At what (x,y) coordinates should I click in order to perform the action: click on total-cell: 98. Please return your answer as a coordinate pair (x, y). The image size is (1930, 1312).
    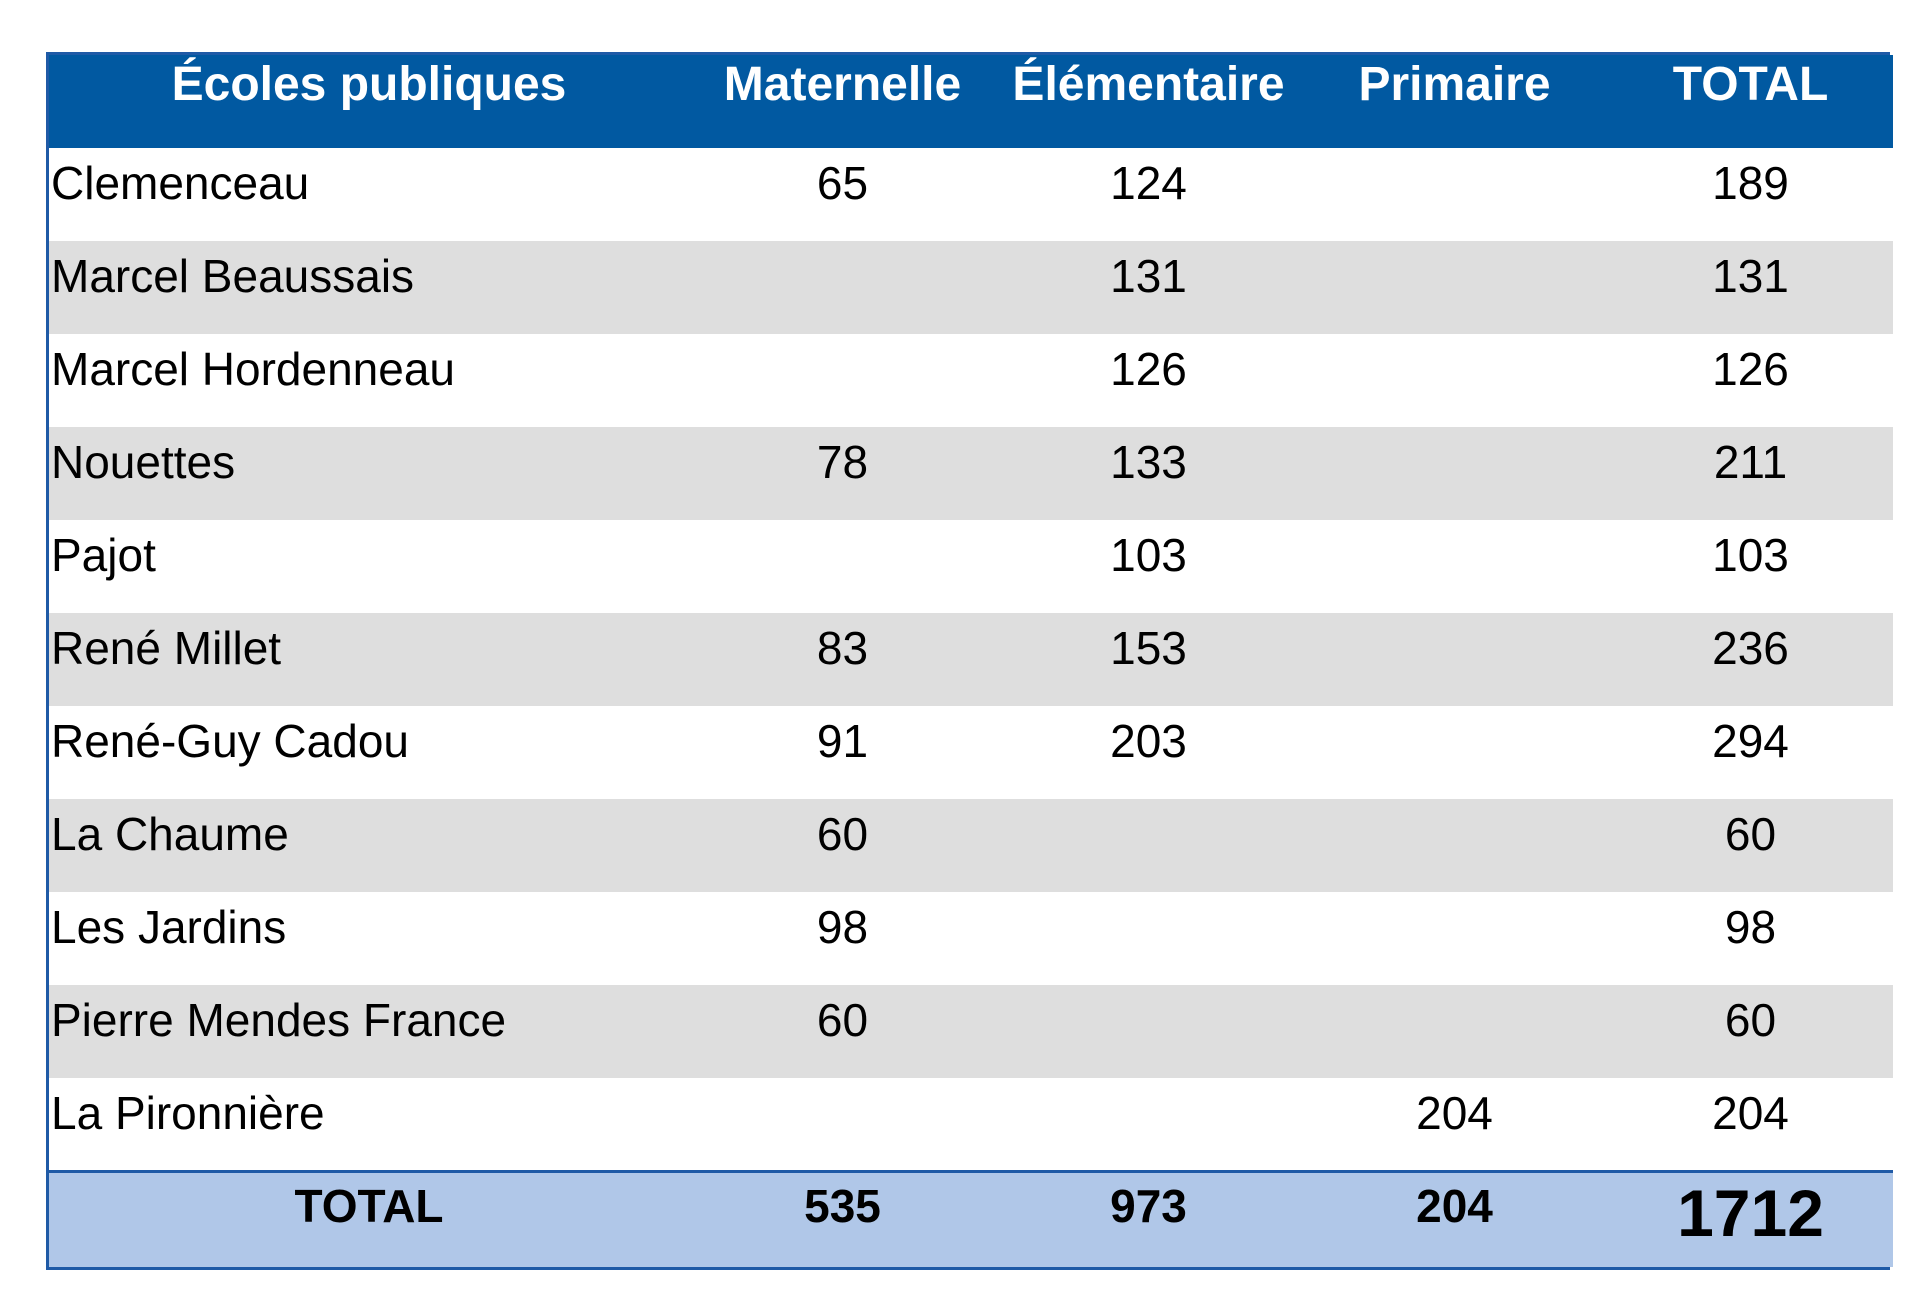
    Looking at the image, I should click on (1750, 927).